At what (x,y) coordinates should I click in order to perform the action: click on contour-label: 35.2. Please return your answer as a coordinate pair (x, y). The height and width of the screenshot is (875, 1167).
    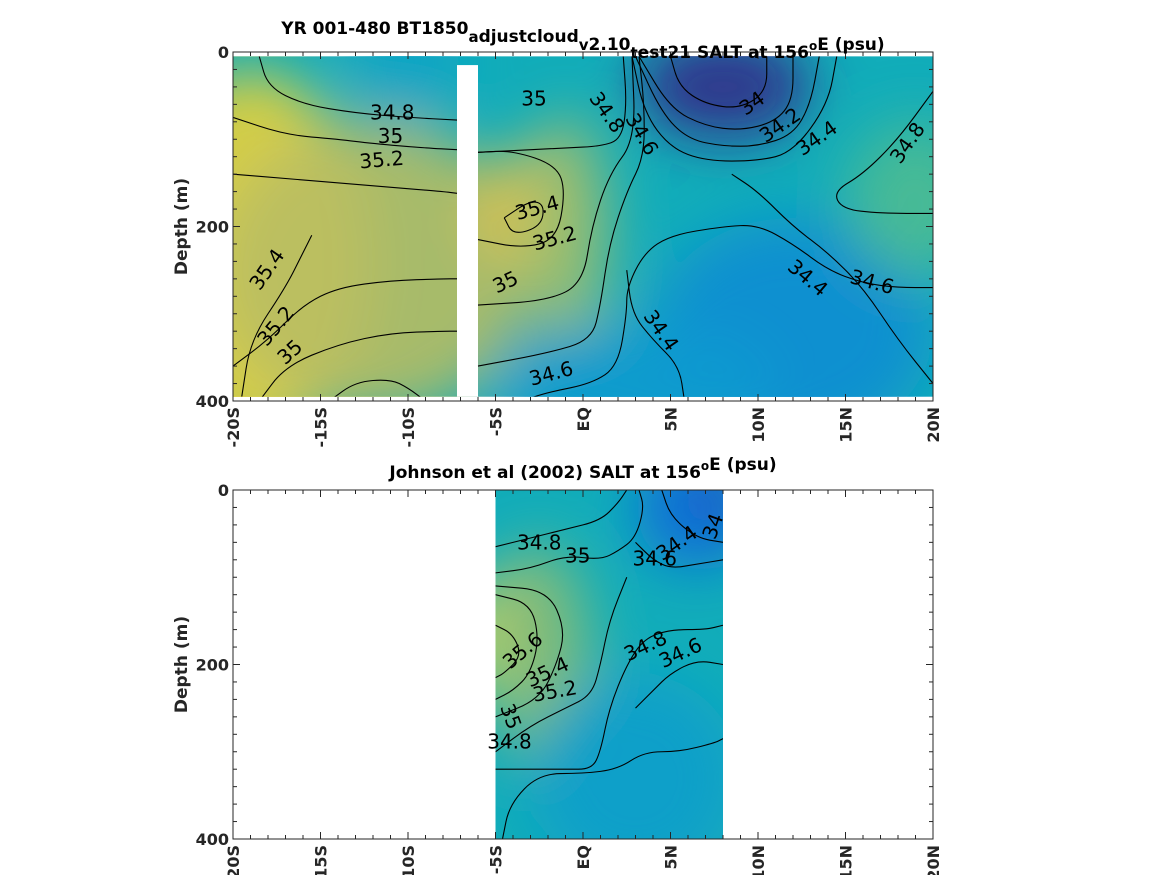
    Looking at the image, I should click on (381, 160).